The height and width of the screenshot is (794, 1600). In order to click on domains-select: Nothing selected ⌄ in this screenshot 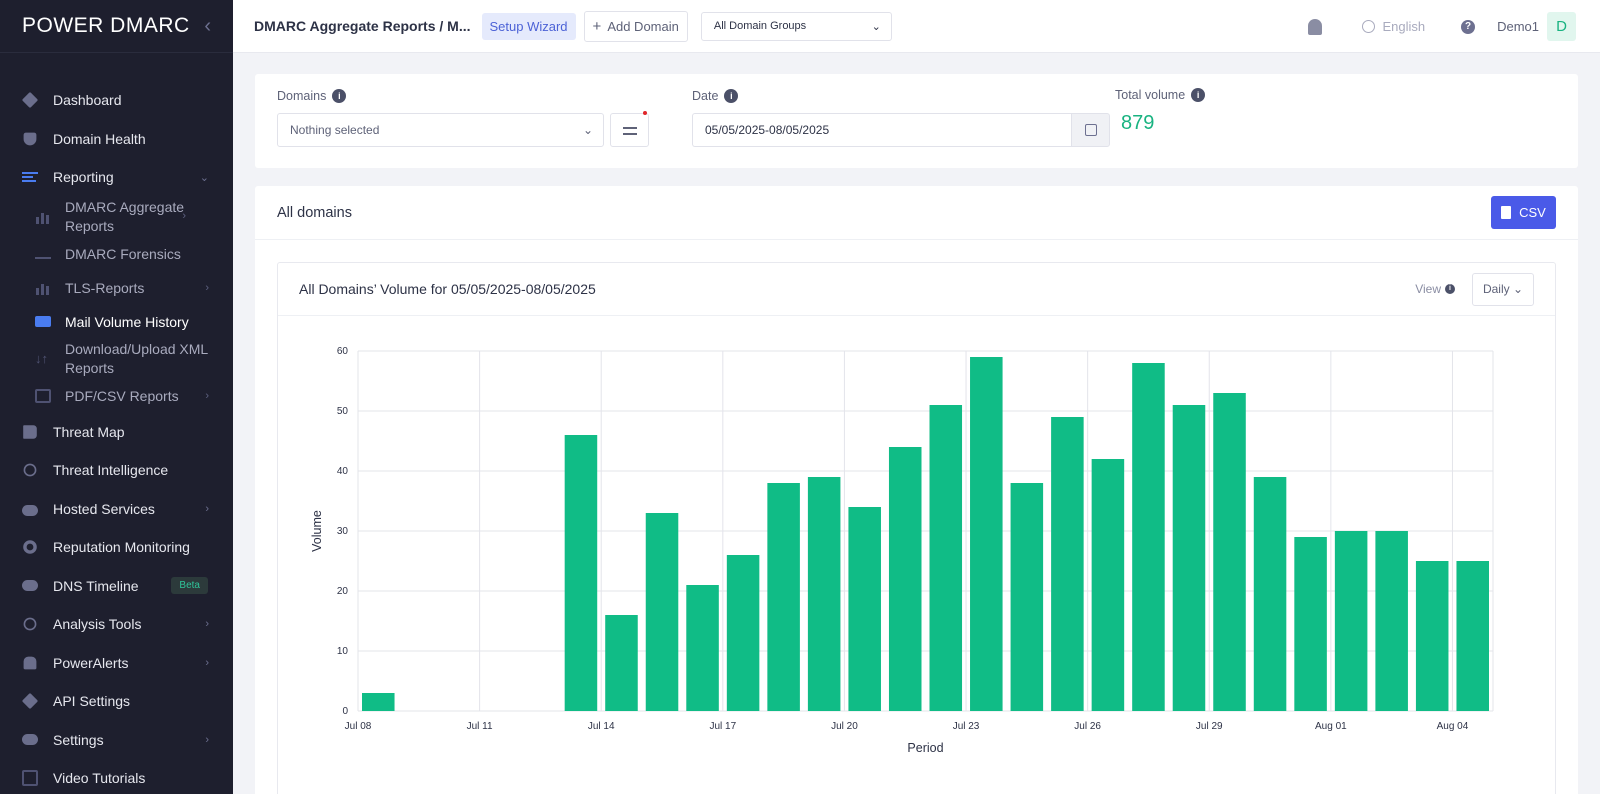, I will do `click(440, 130)`.